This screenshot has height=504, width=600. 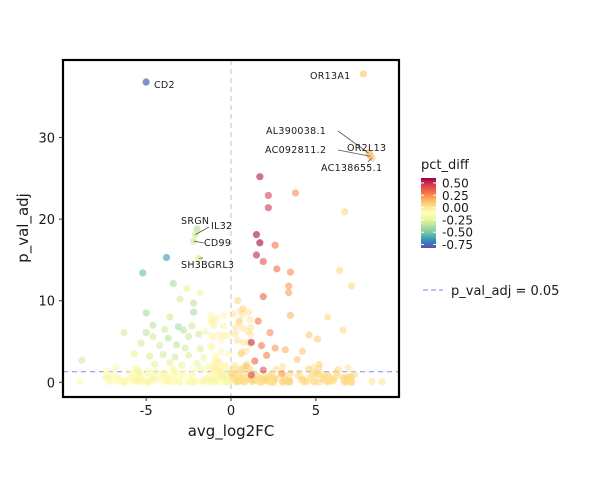 What do you see at coordinates (428, 213) in the screenshot?
I see `colorbar` at bounding box center [428, 213].